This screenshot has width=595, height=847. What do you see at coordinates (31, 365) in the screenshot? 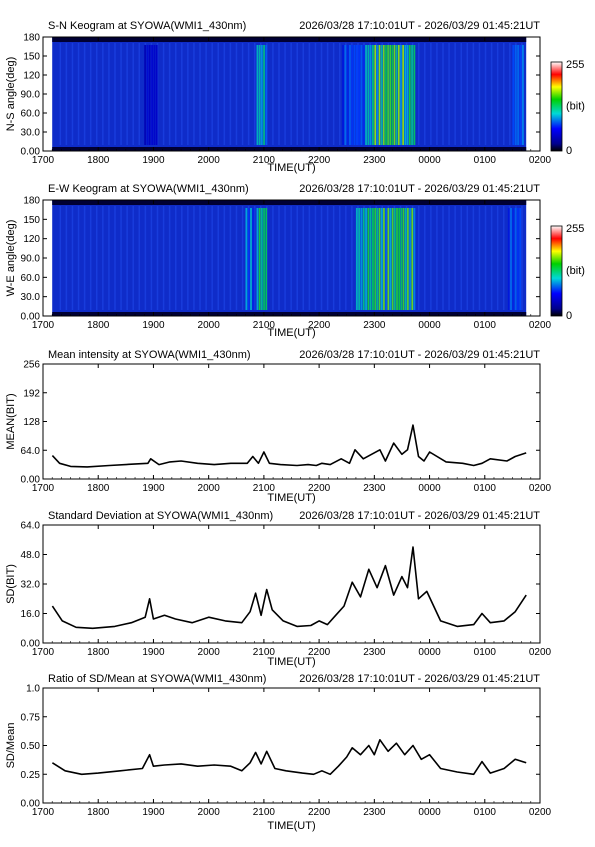
I see `y-tick-label: 256` at bounding box center [31, 365].